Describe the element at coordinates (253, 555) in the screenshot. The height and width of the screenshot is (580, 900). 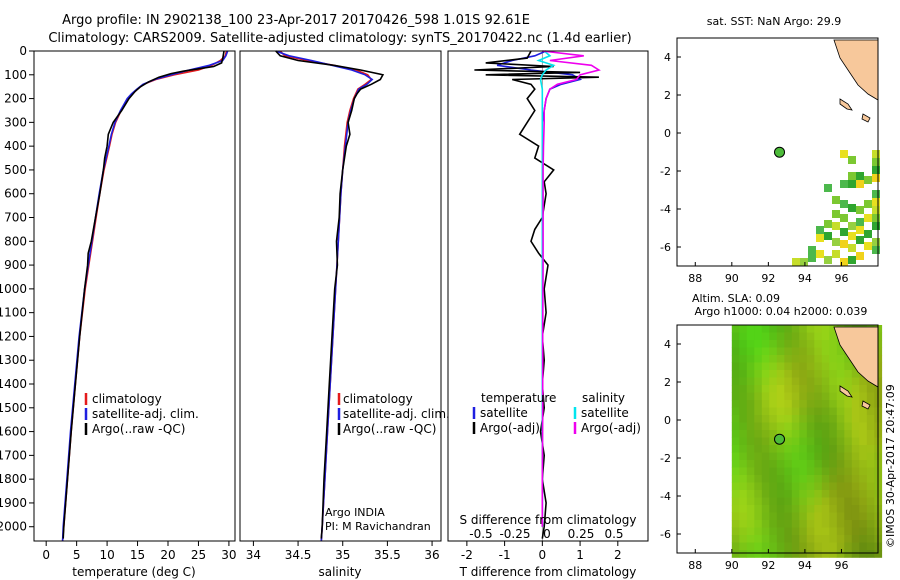
I see `x-tick-label: 34` at that location.